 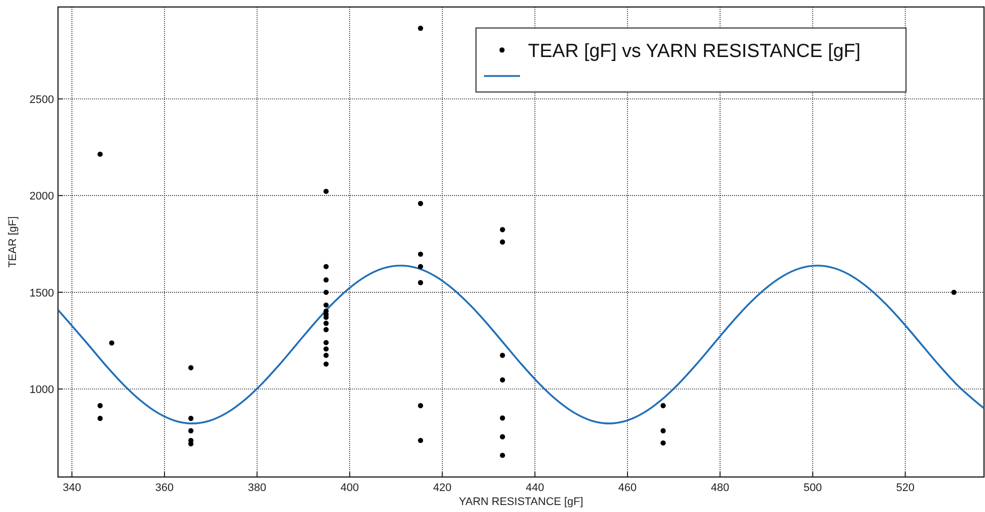 I want to click on x-tick-label: 460, so click(x=627, y=488).